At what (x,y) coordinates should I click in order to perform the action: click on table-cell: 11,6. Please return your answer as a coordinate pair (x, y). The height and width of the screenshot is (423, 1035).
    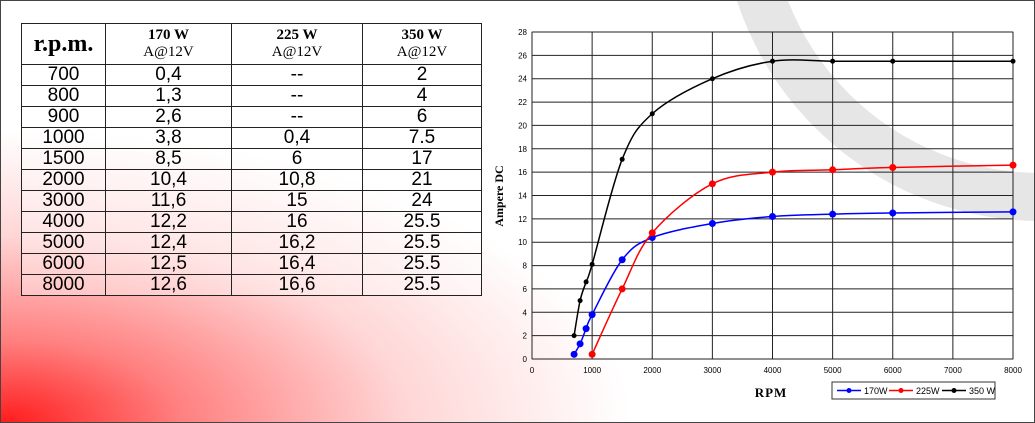
    Looking at the image, I should click on (168, 201).